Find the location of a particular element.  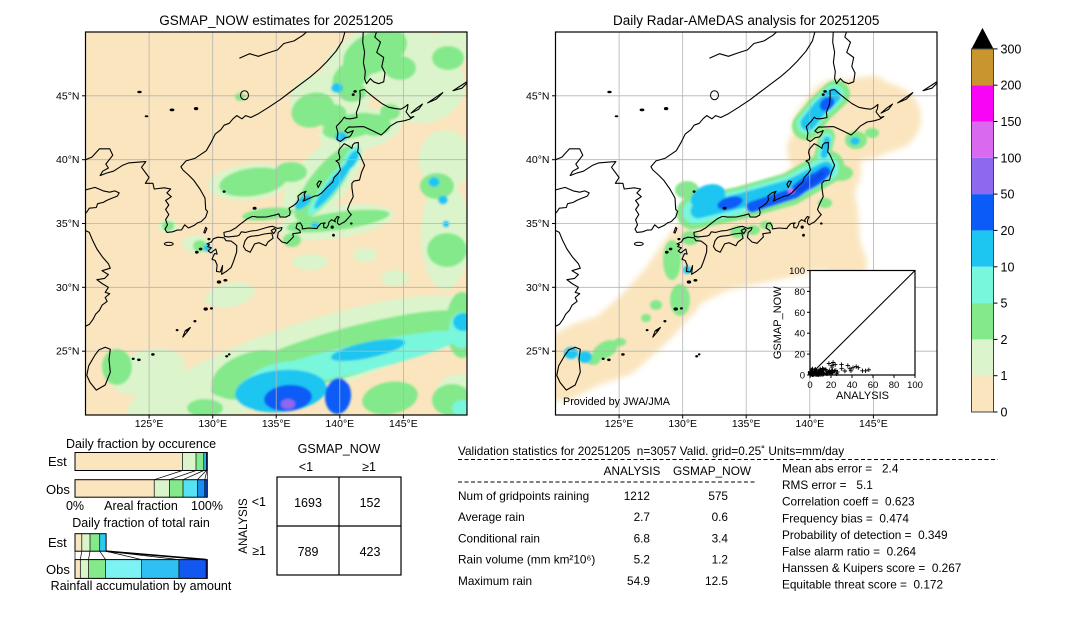

svg-text: 2.7 is located at coordinates (642, 517).